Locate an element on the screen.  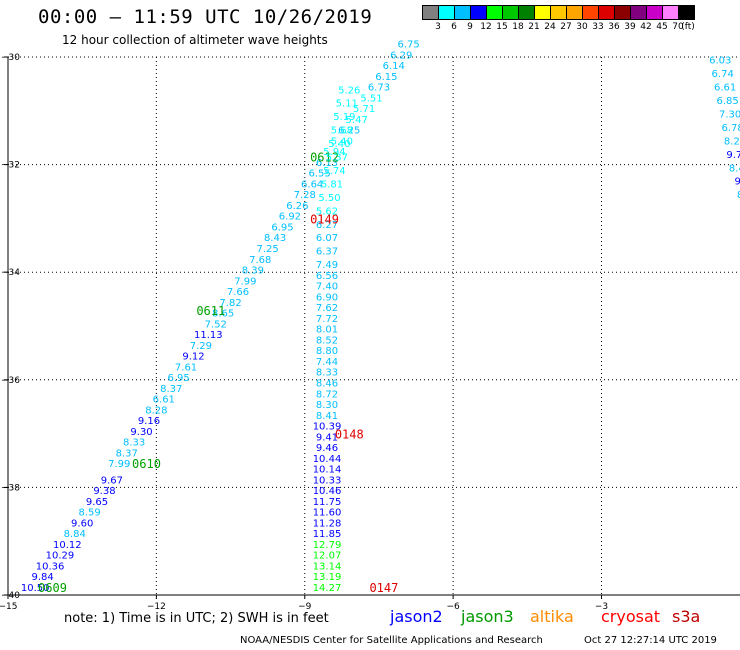
y-tick-label: −30 is located at coordinates (10, 58).